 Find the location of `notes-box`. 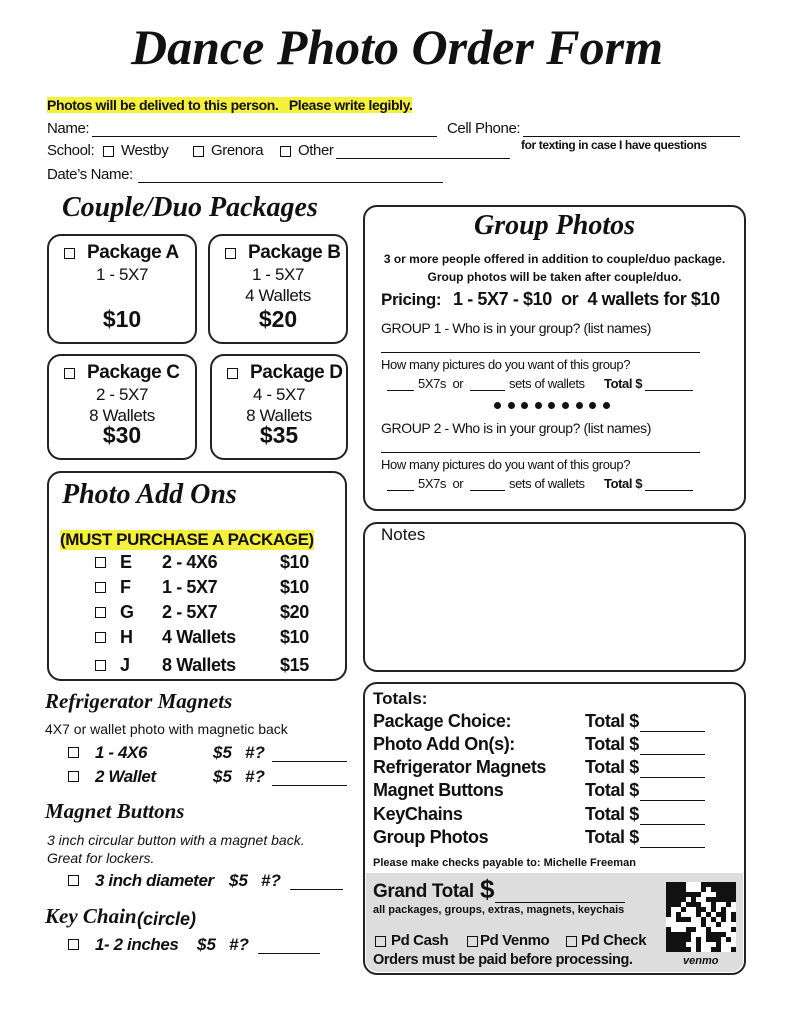

notes-box is located at coordinates (554, 597).